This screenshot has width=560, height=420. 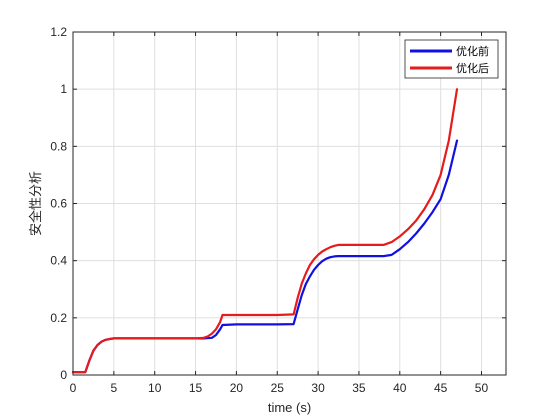 What do you see at coordinates (472, 51) in the screenshot?
I see `legend-label-0: 优化前` at bounding box center [472, 51].